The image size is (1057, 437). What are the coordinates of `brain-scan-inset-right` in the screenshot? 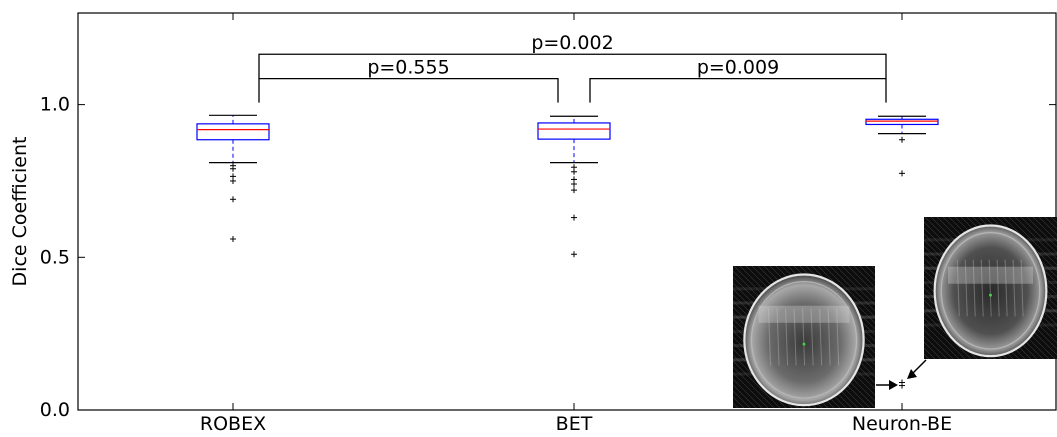 It's located at (990, 288).